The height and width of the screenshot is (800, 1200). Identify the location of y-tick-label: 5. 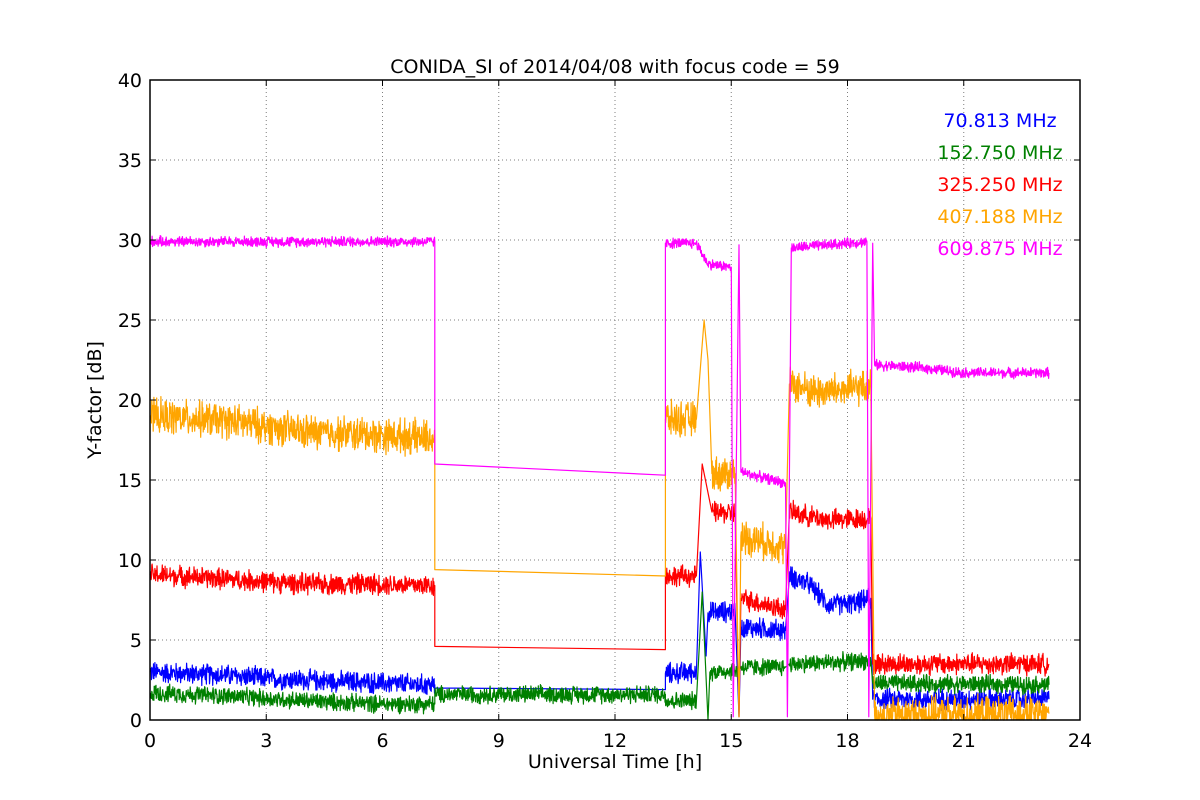
(136, 641).